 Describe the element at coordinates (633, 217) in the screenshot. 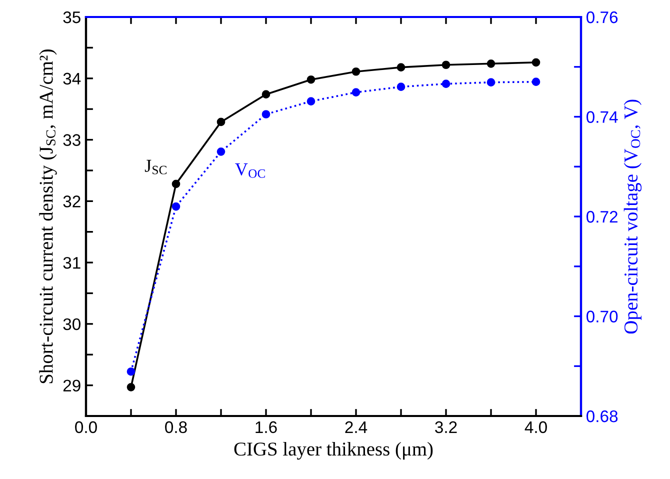

I see `y2-axis-title: Open-circuit voltage (V$_{OC}$, V)` at that location.